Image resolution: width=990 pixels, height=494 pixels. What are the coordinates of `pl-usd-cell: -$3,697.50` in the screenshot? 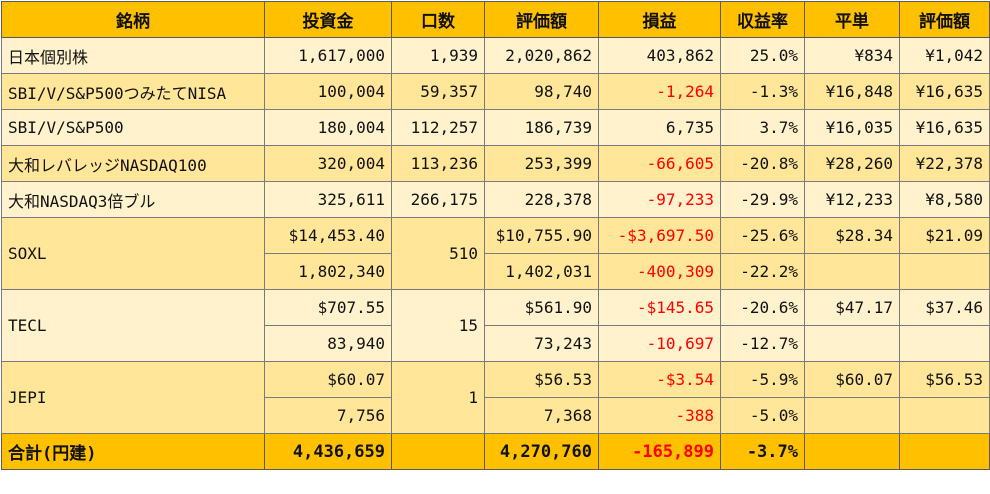 It's located at (659, 235).